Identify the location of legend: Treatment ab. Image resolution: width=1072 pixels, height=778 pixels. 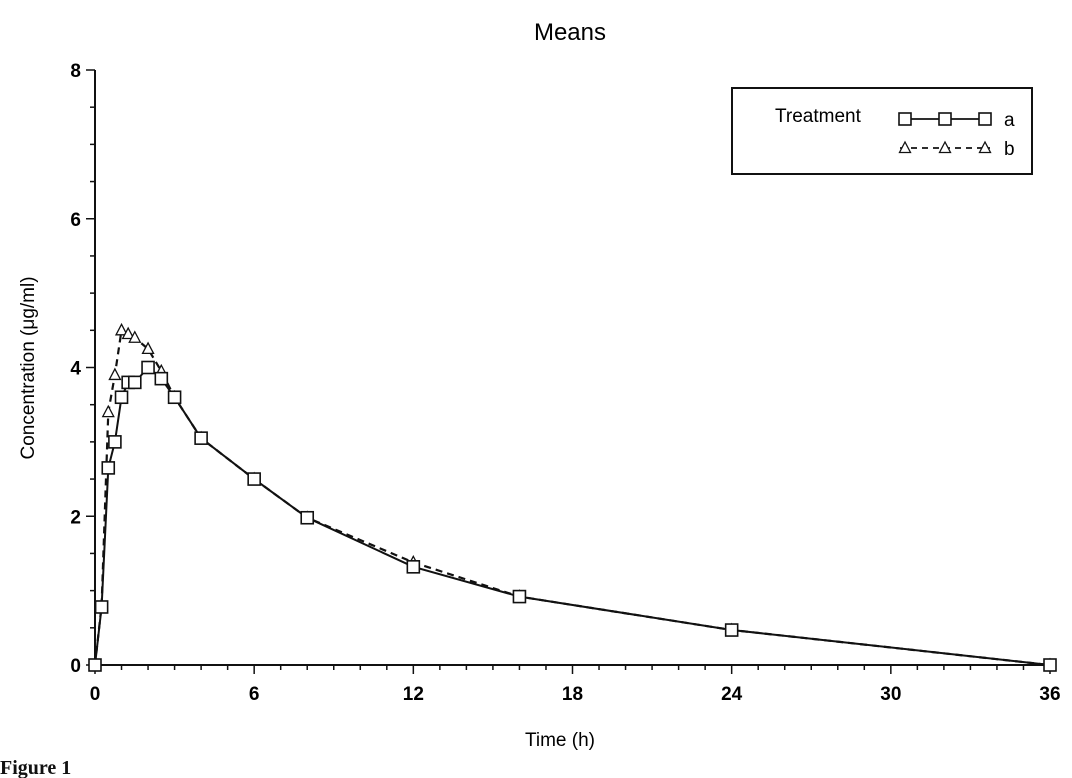
(882, 131).